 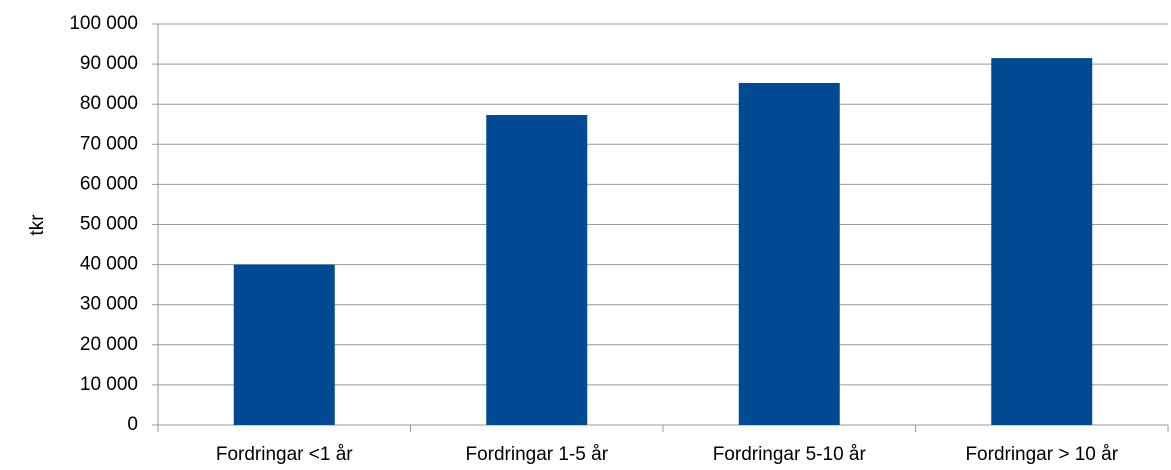 I want to click on y-tick-label: 70 000, so click(x=109, y=143).